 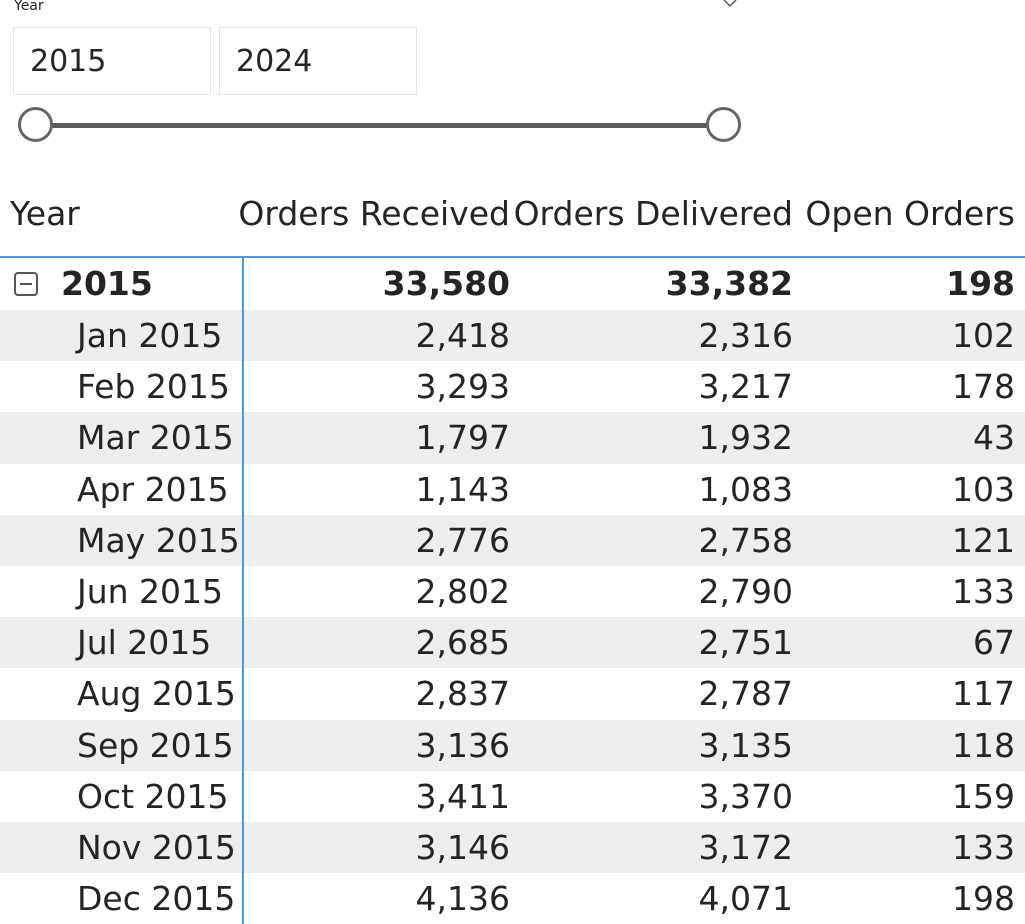 I want to click on chevron-down-icon, so click(x=730, y=5).